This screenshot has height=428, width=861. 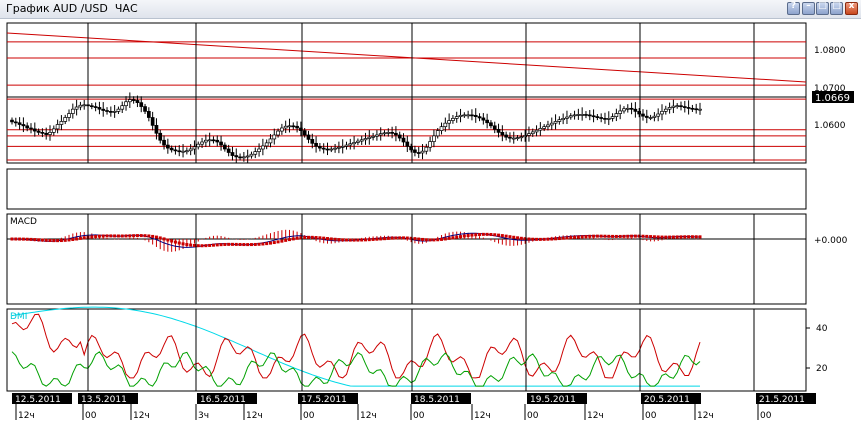 I want to click on dmi-tick-20: 20, so click(x=822, y=369).